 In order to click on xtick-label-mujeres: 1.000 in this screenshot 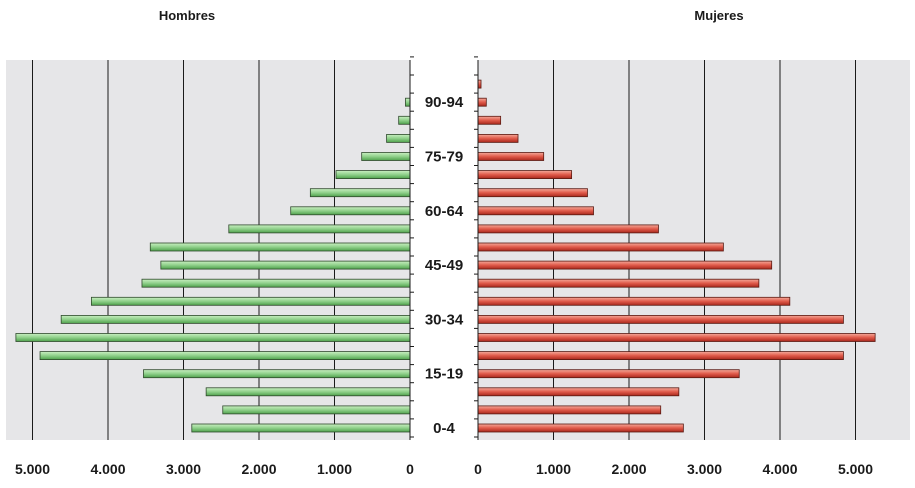, I will do `click(553, 469)`.